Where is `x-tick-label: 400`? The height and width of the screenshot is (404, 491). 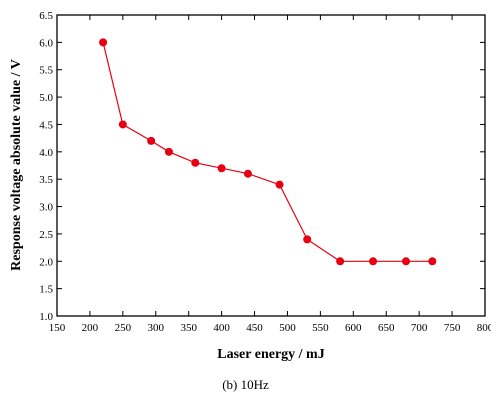
x-tick-label: 400 is located at coordinates (221, 328).